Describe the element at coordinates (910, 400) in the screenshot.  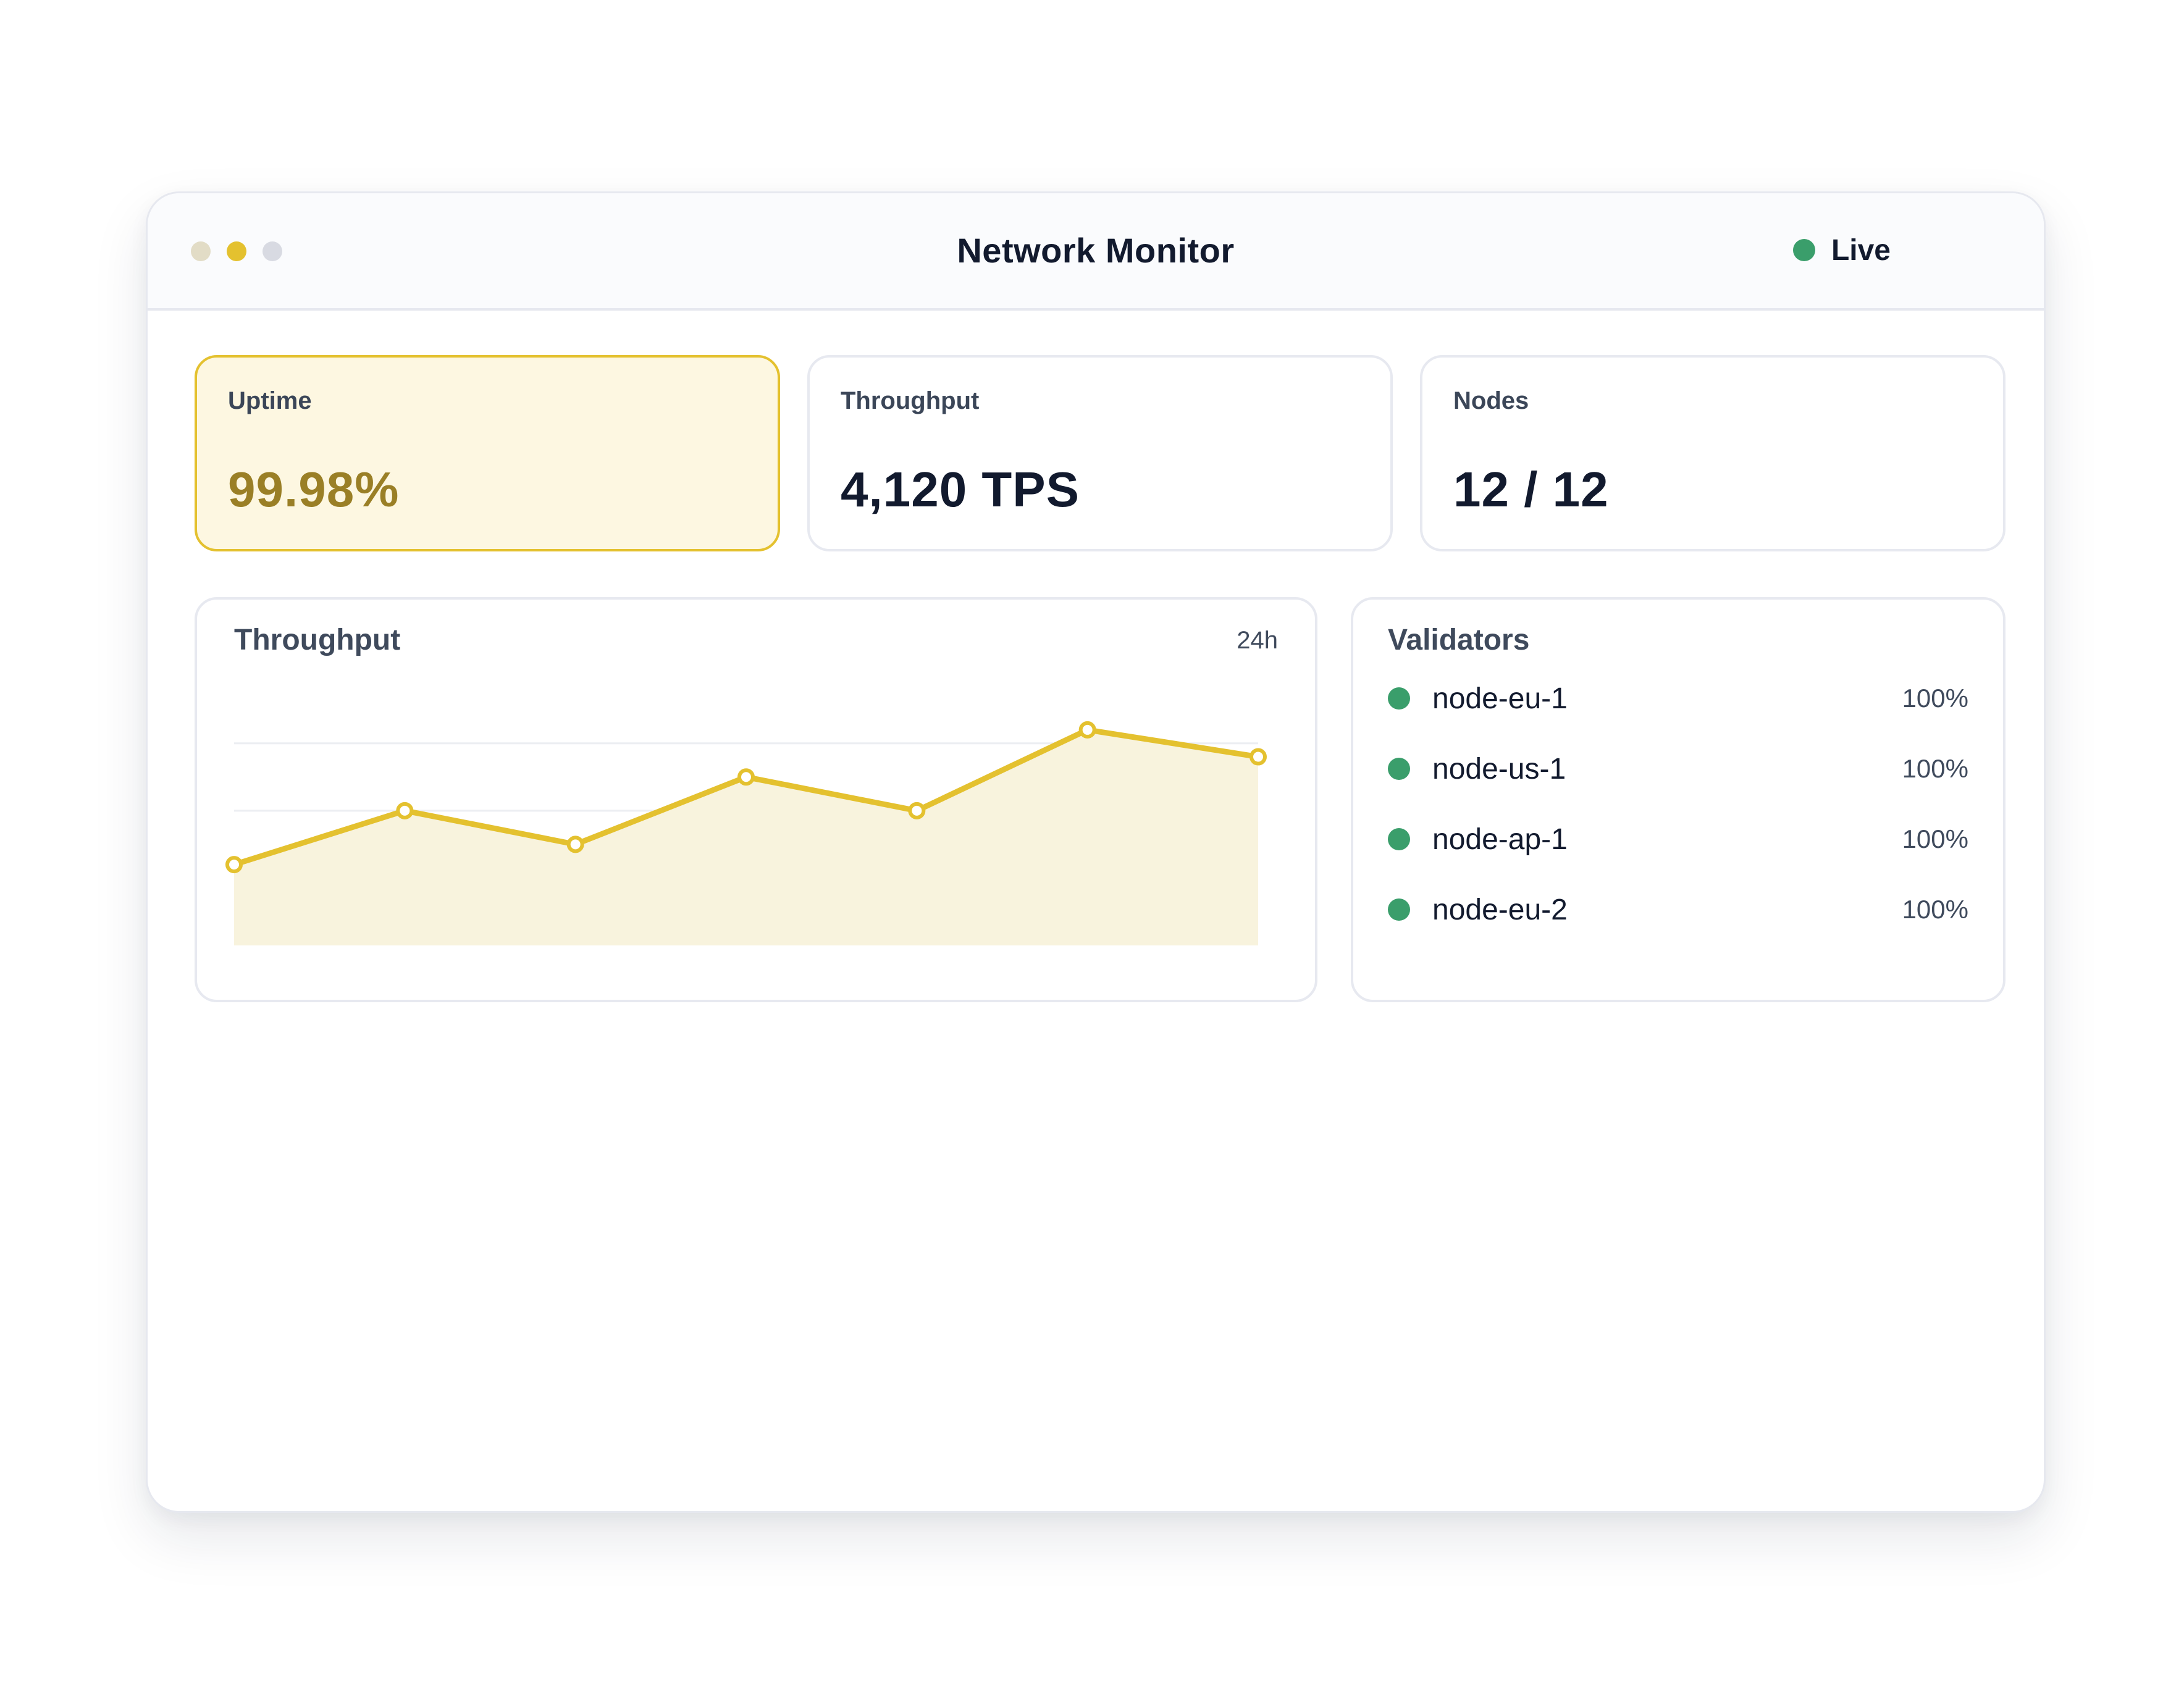
I see `stat-label: Throughput` at that location.